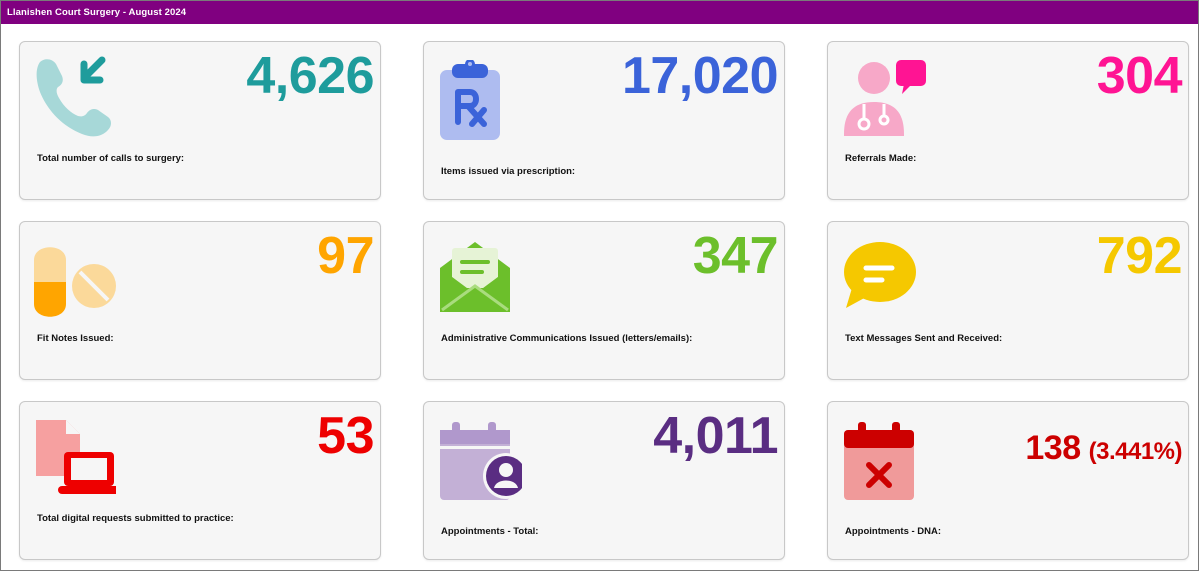 This screenshot has width=1199, height=571. I want to click on calendar-user-icon, so click(480, 462).